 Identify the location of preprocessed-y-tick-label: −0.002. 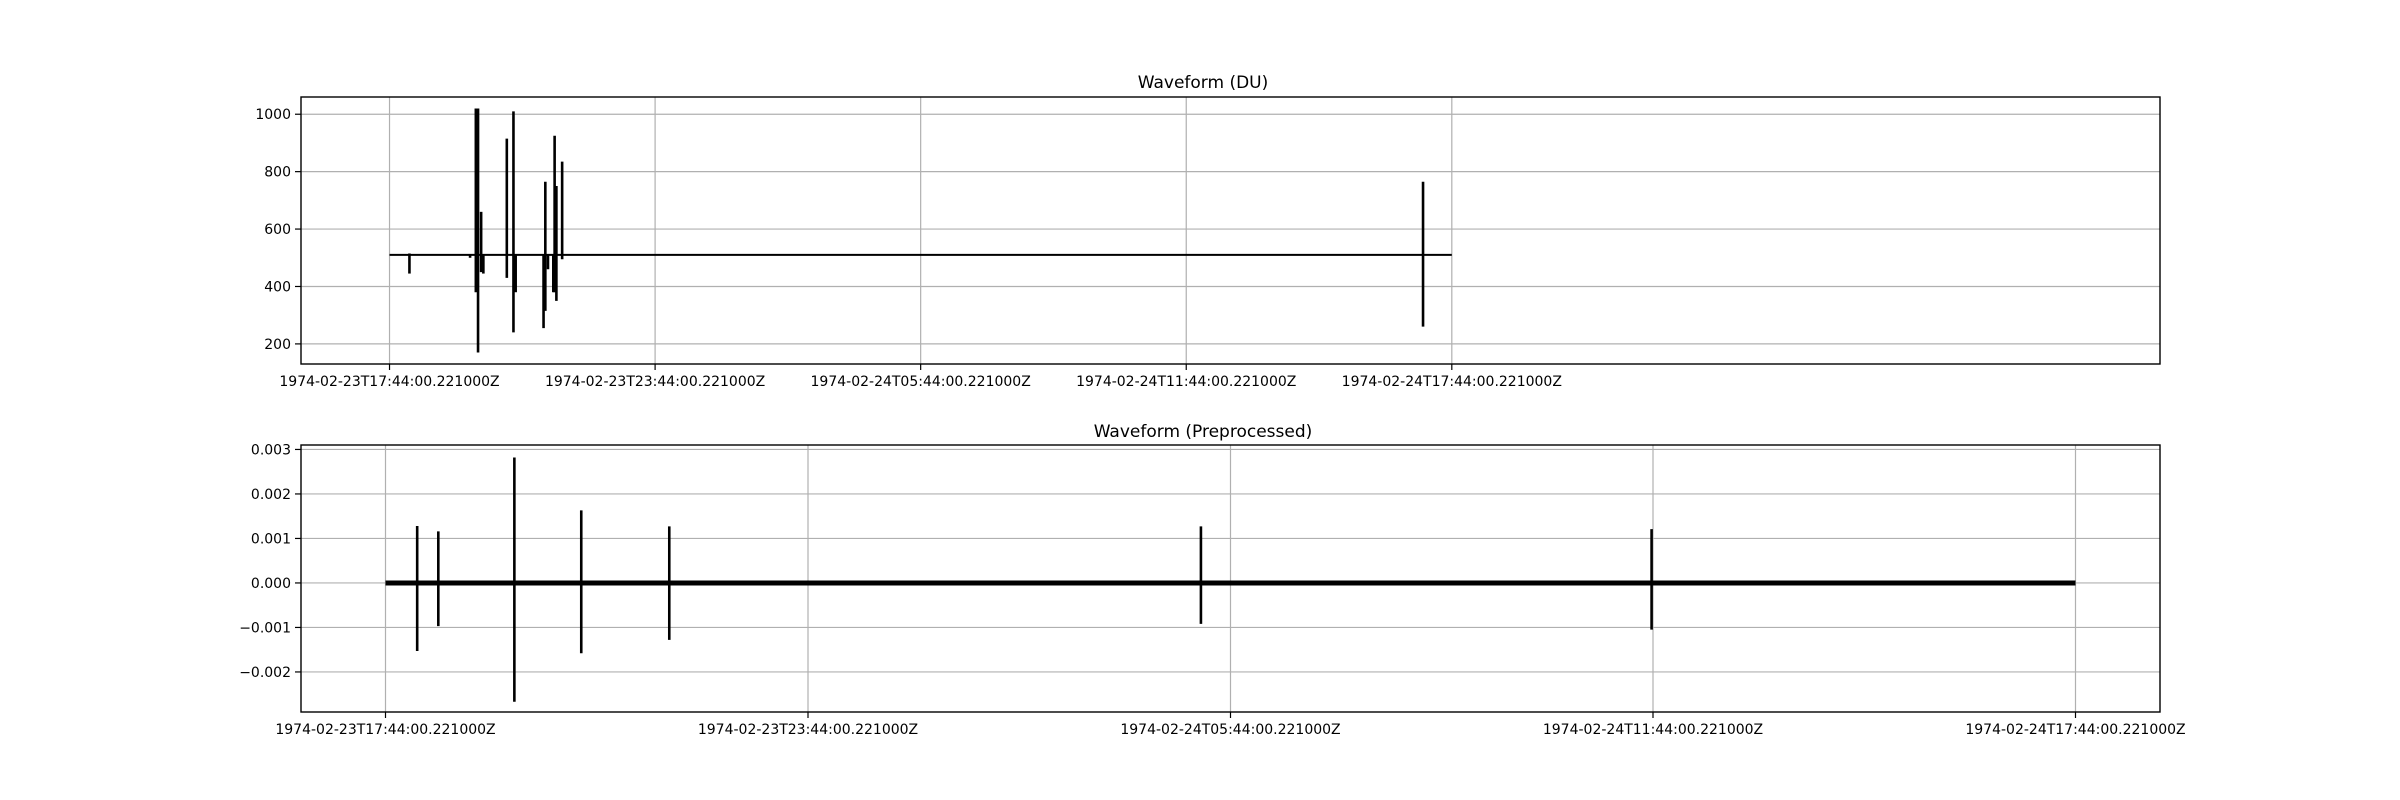
(265, 673).